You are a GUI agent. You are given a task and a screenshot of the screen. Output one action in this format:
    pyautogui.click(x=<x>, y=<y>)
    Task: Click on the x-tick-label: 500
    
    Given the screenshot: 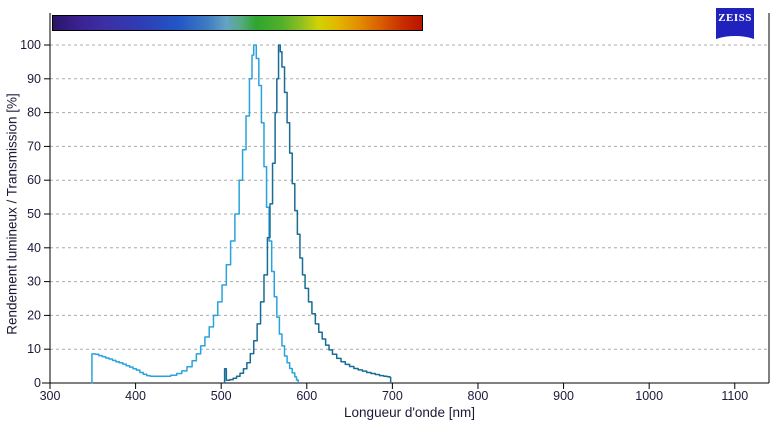 What is the action you would take?
    pyautogui.click(x=221, y=396)
    